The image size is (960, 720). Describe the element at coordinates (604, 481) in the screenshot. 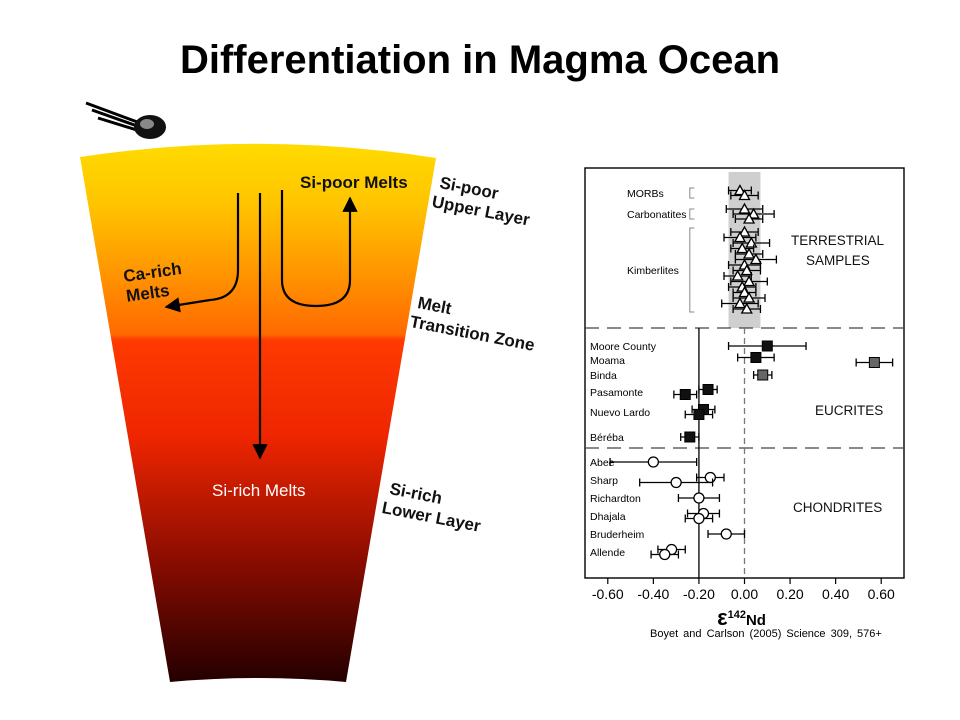

I see `sample-label: Sharp` at that location.